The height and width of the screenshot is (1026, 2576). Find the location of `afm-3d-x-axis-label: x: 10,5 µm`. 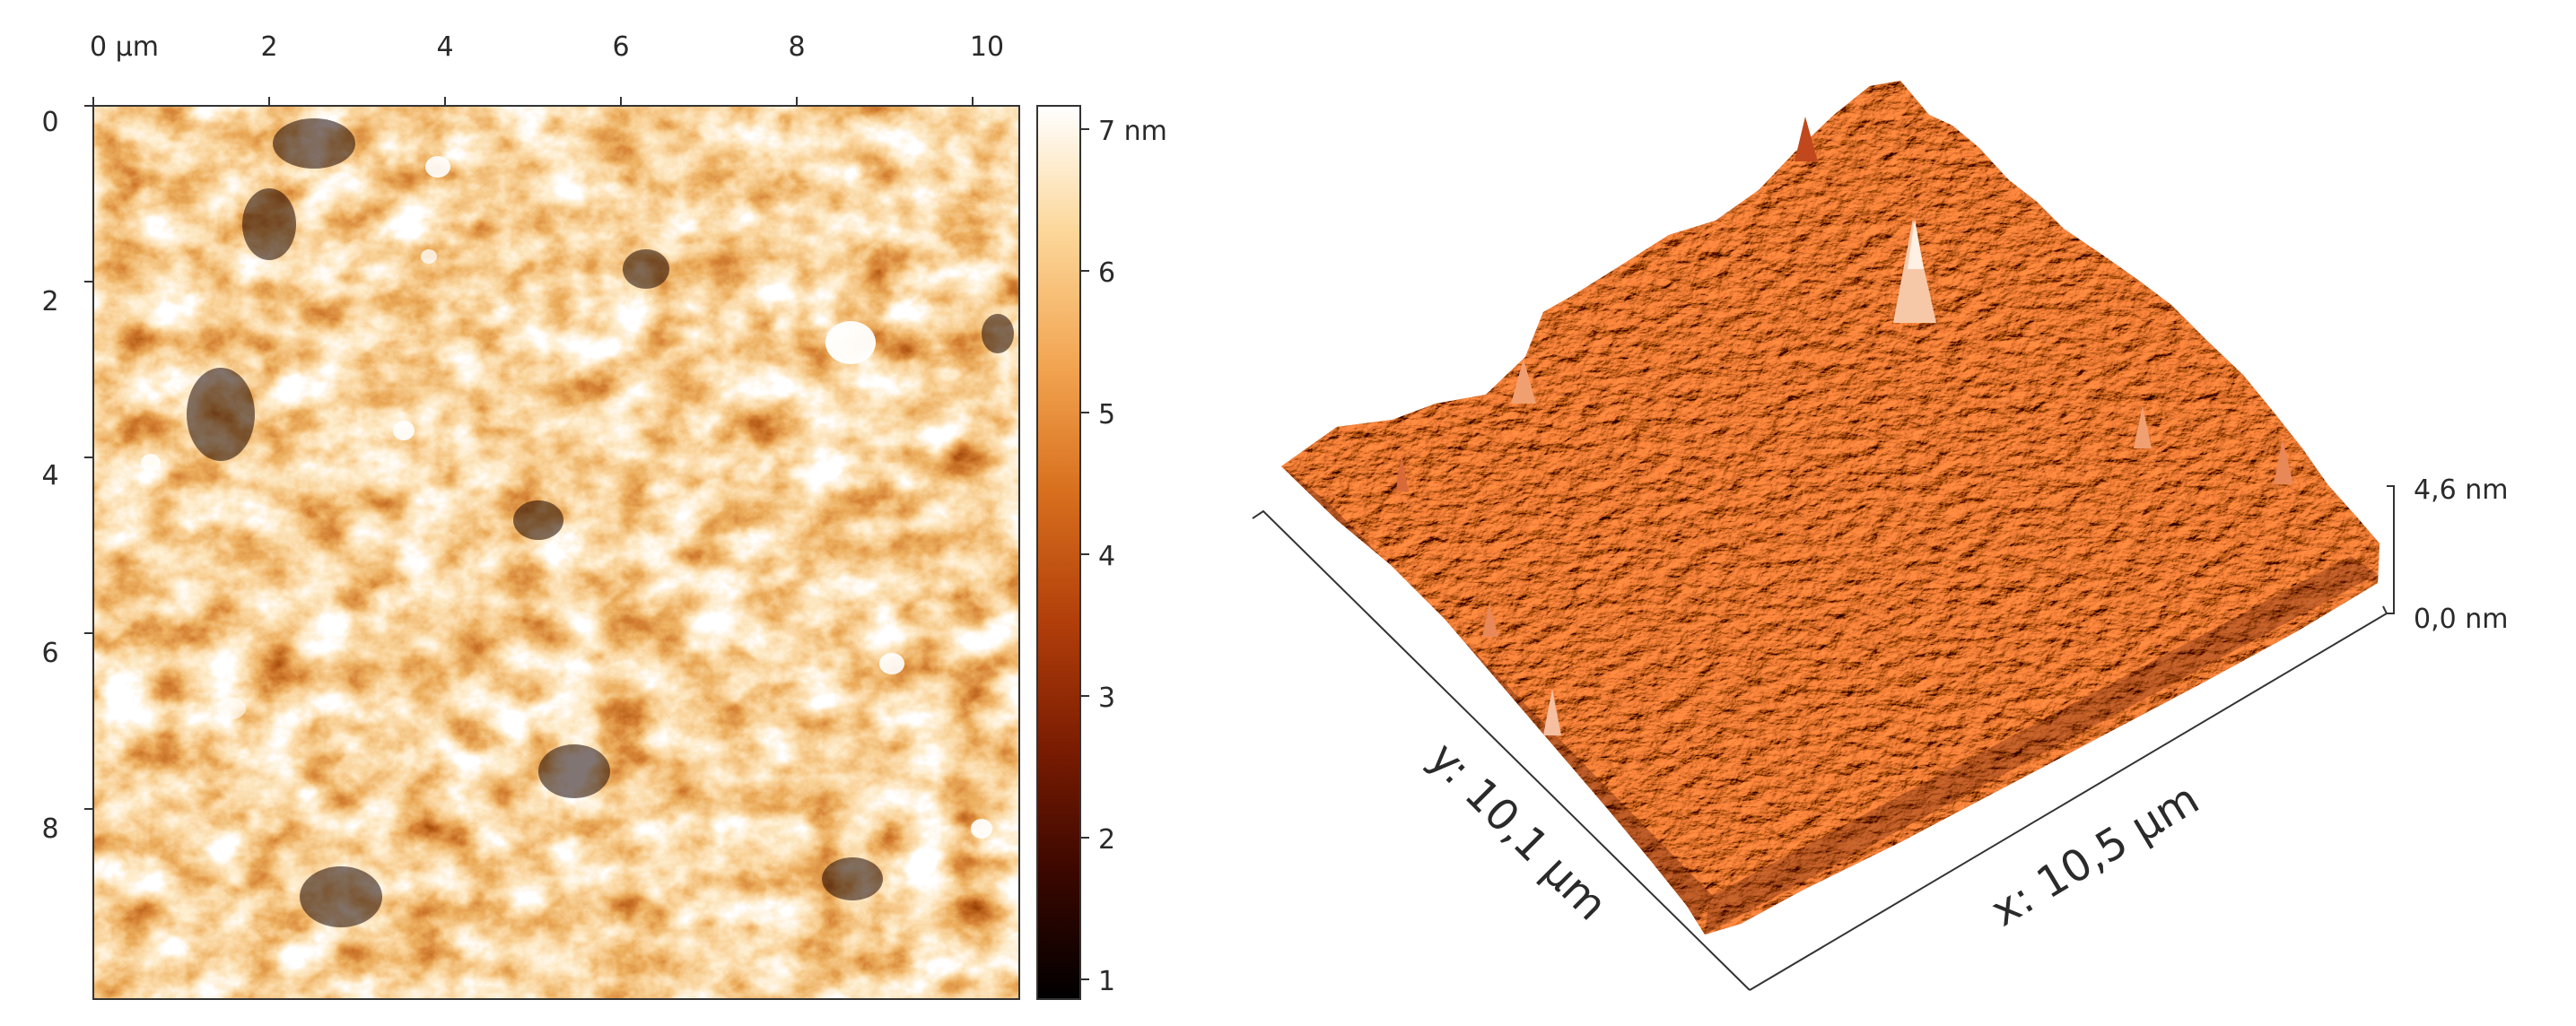

afm-3d-x-axis-label: x: 10,5 µm is located at coordinates (2094, 855).